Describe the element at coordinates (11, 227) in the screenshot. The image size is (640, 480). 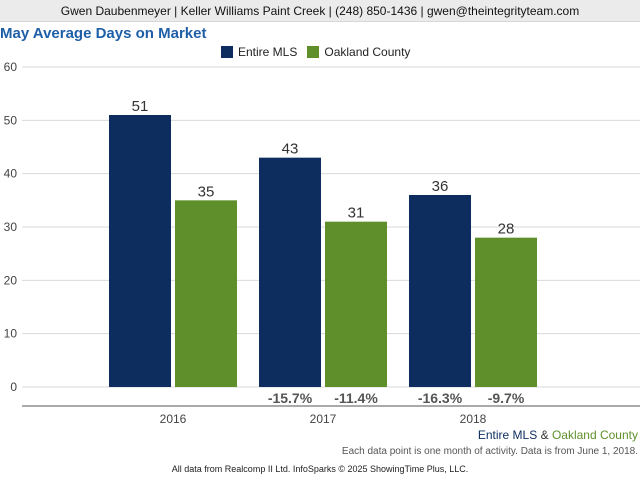
I see `y-tick-label: 30` at that location.